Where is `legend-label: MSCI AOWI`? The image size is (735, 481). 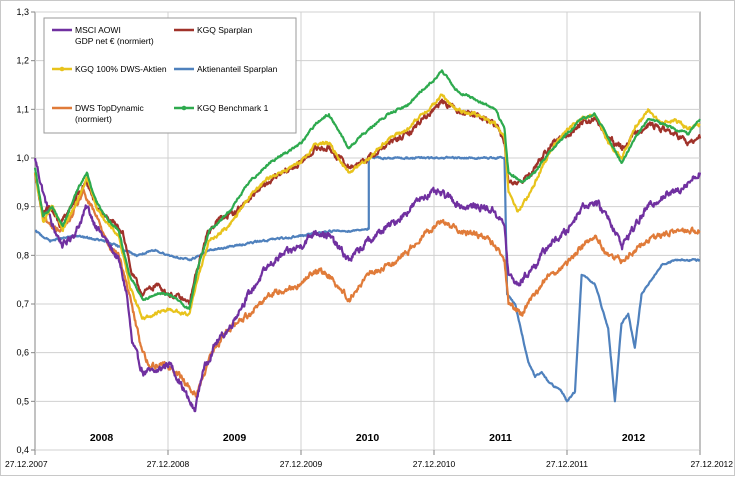
legend-label: MSCI AOWI is located at coordinates (98, 30).